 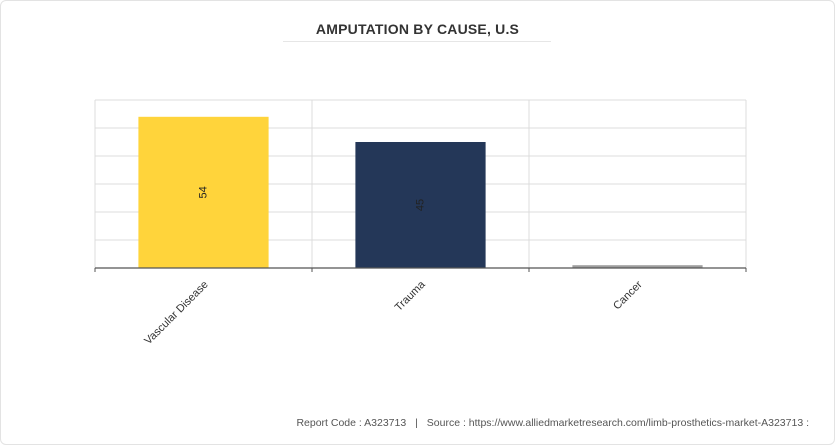 I want to click on data-label-trauma: 45, so click(x=421, y=205).